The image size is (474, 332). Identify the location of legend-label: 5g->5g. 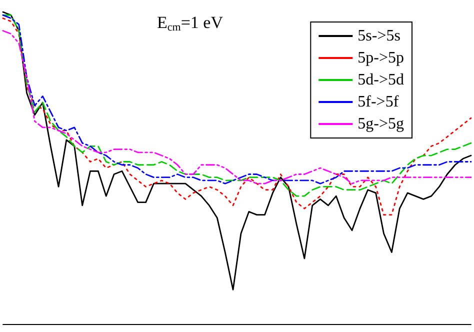
(381, 124).